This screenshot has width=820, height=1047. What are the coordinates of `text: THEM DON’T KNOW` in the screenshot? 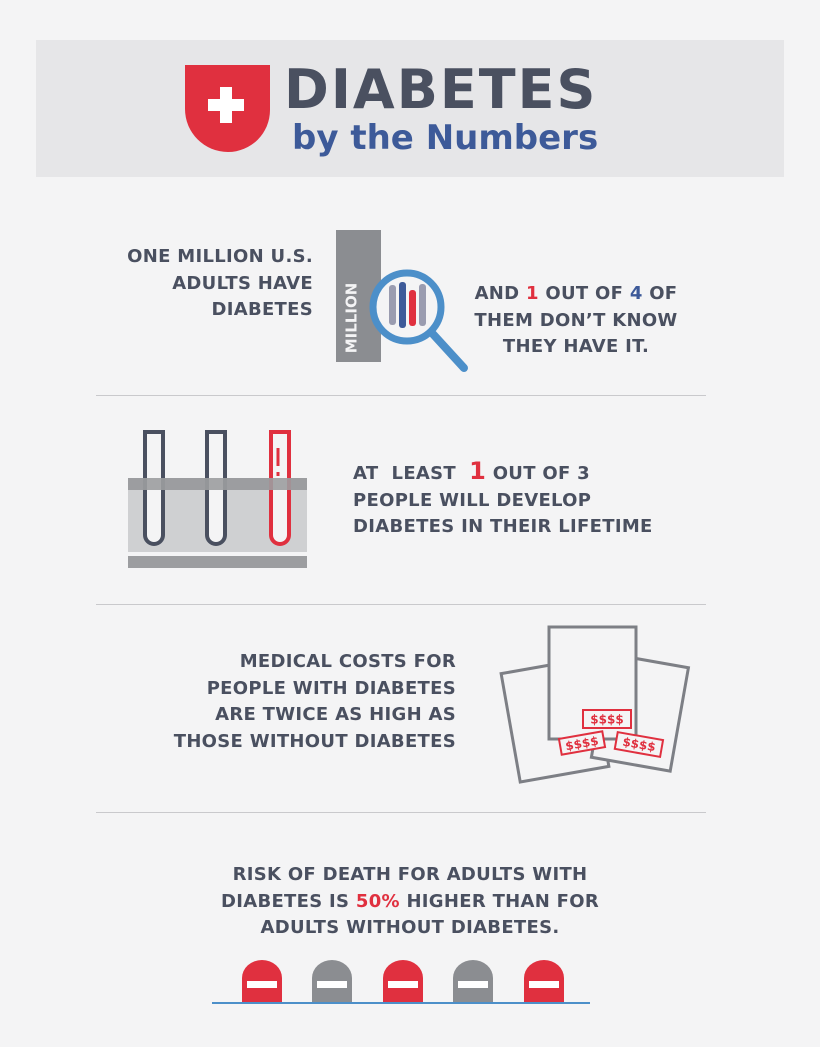 It's located at (576, 320).